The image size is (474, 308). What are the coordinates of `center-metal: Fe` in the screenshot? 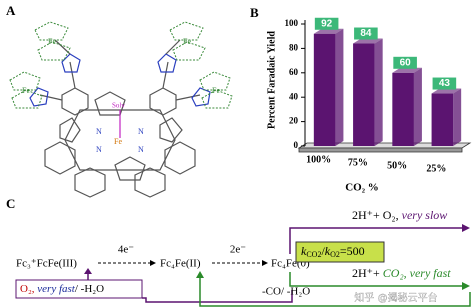 It's located at (118, 141).